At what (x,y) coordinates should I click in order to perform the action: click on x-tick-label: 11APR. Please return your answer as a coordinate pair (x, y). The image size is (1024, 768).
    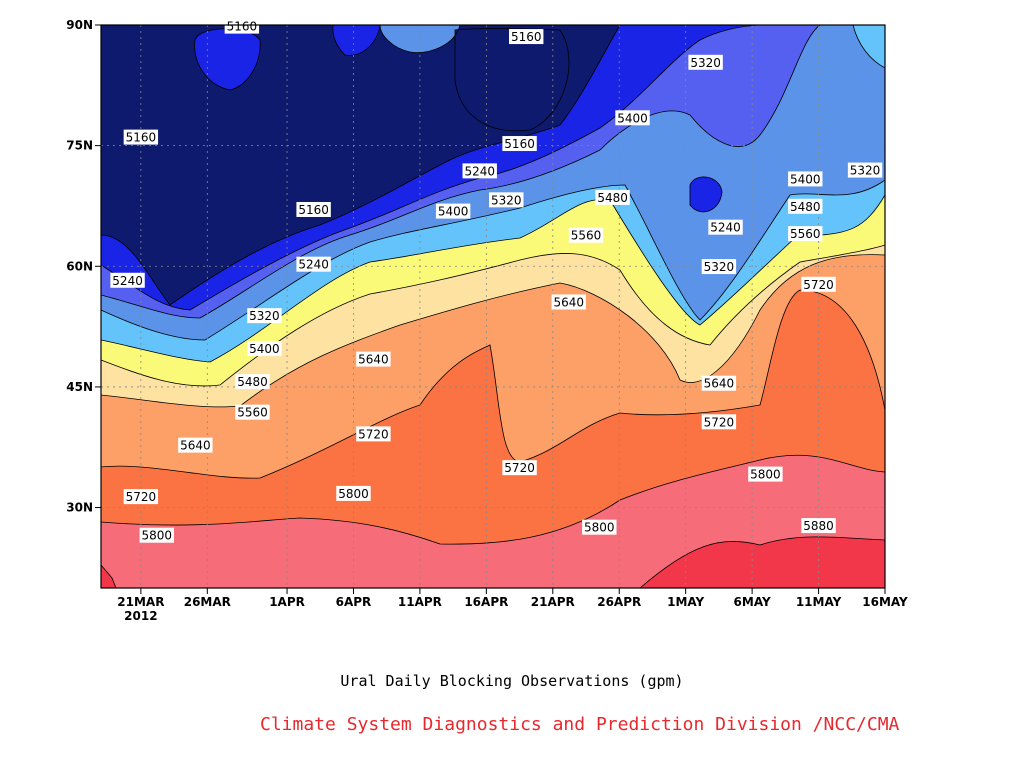
    Looking at the image, I should click on (420, 602).